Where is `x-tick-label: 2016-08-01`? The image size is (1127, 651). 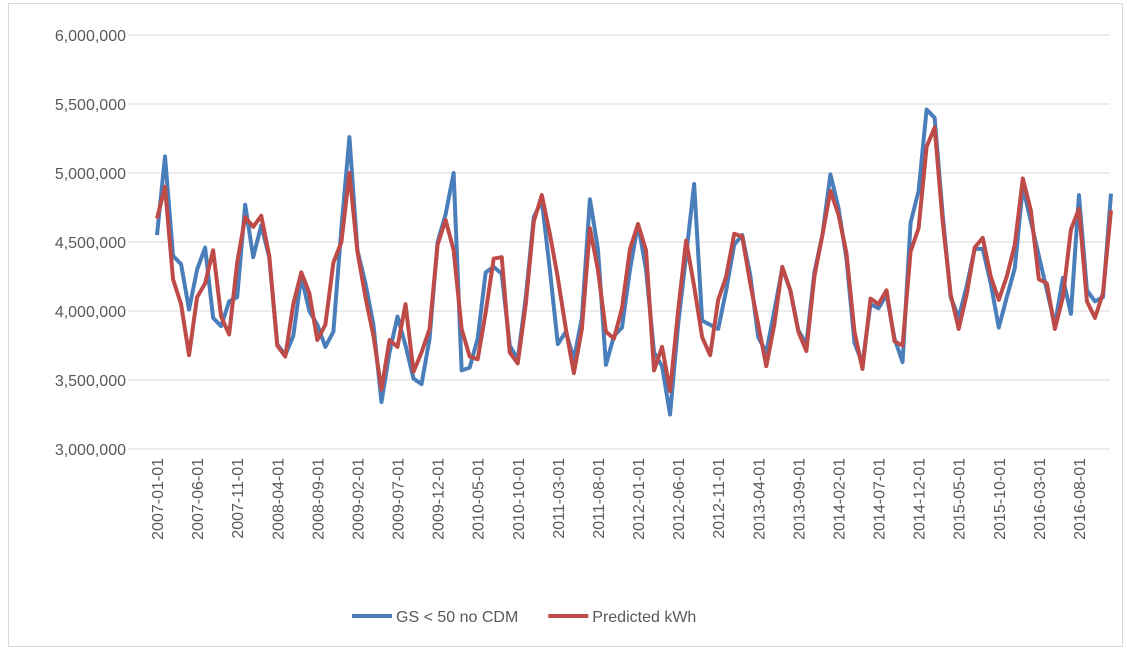 x-tick-label: 2016-08-01 is located at coordinates (1080, 499).